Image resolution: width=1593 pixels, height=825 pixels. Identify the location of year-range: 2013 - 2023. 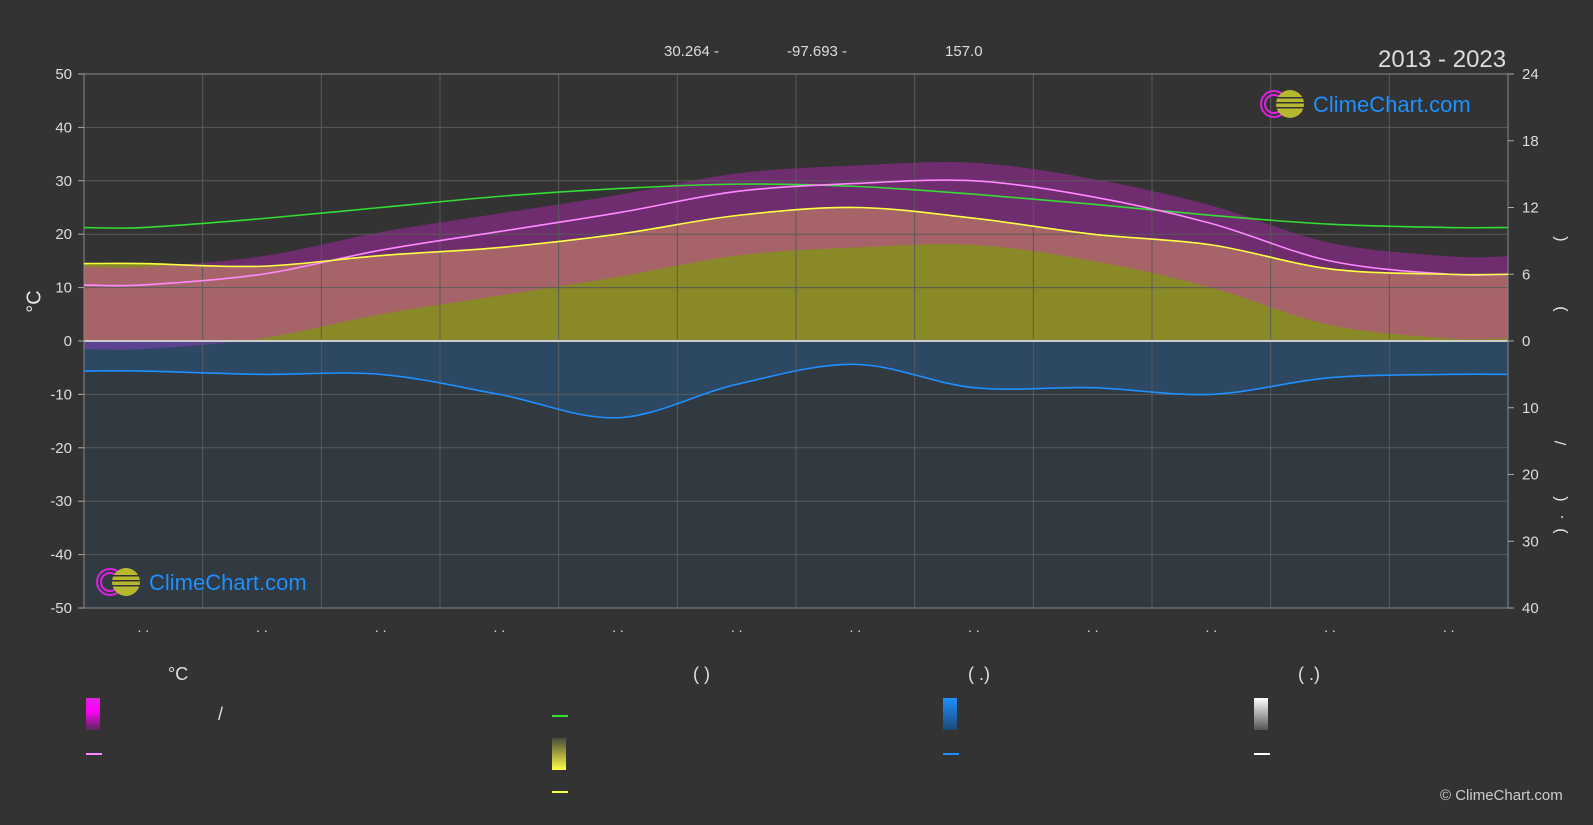
(1442, 59).